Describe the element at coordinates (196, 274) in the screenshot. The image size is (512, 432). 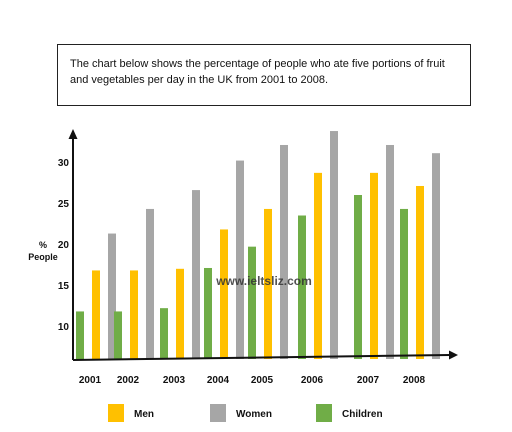
I see `bar-women-2003` at that location.